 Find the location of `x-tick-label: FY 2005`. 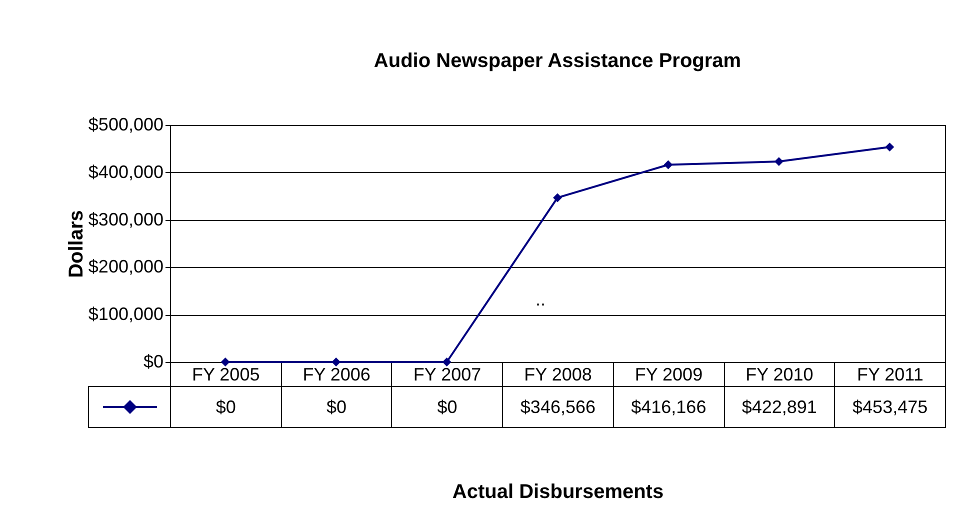

x-tick-label: FY 2005 is located at coordinates (226, 374).